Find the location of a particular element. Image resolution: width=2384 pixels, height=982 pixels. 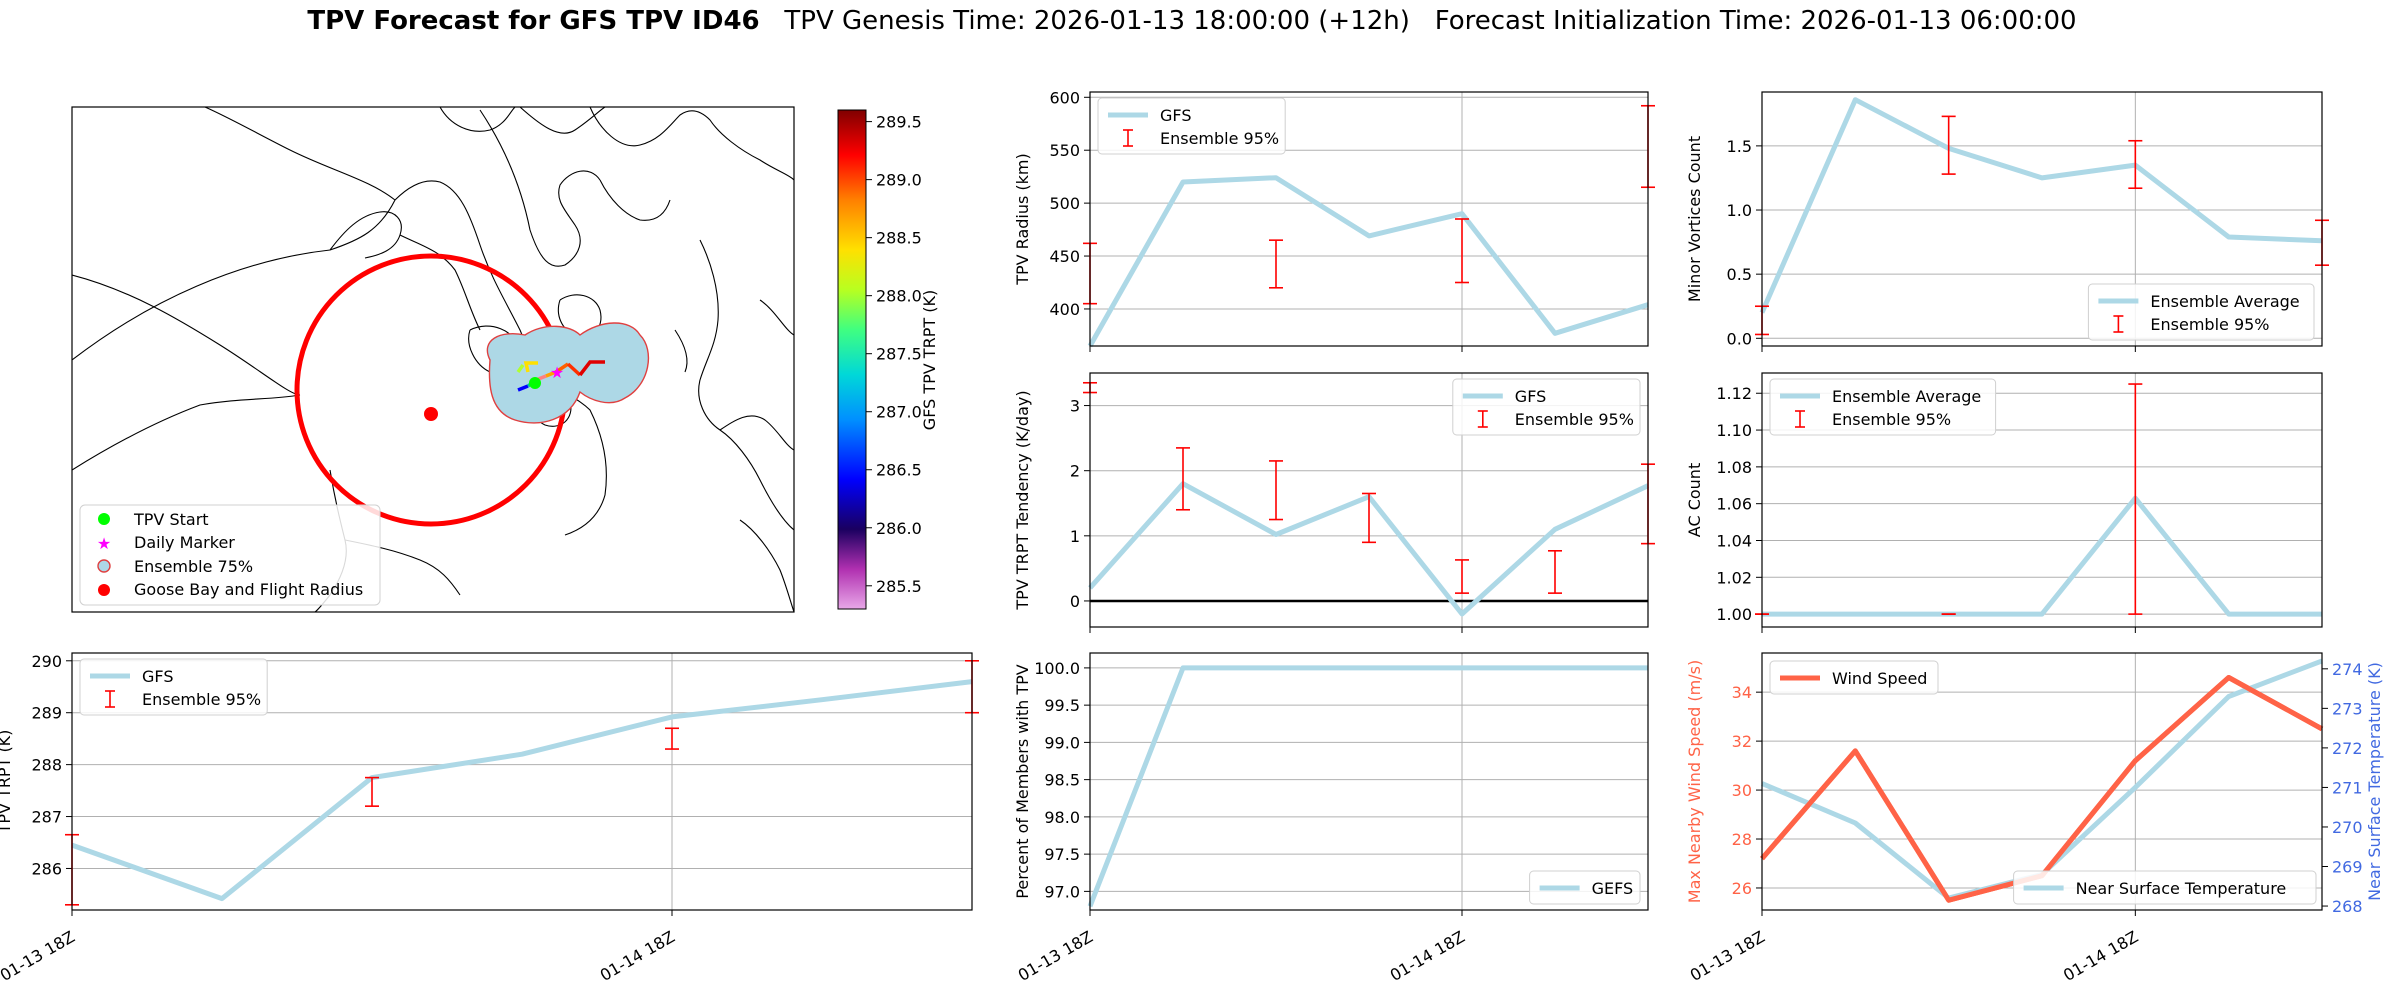

map-legend-item: Daily Marker is located at coordinates (184, 542).